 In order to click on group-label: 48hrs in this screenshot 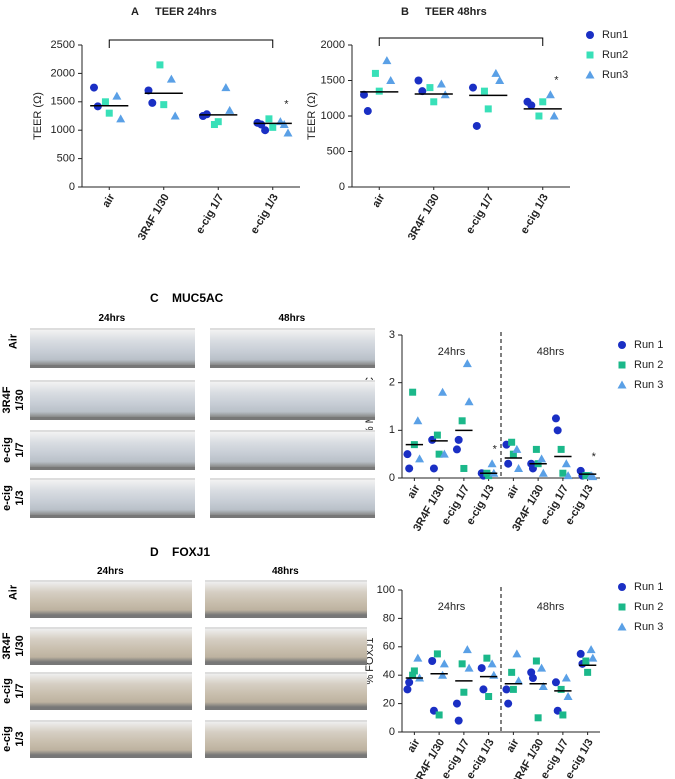, I will do `click(551, 607)`.